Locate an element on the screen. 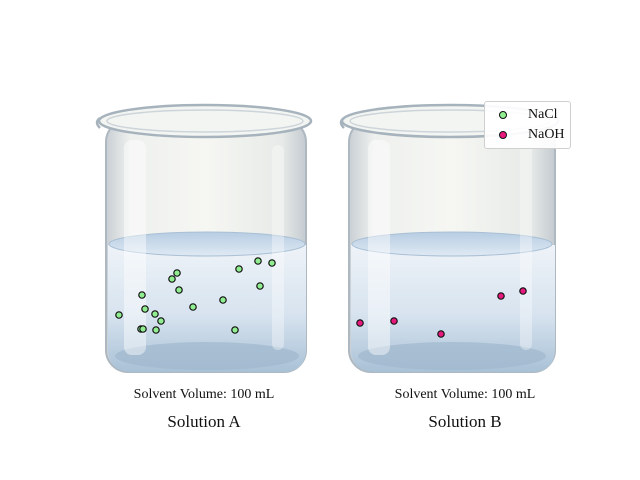 This screenshot has height=480, width=640. legend: NaCl NaOH is located at coordinates (527, 125).